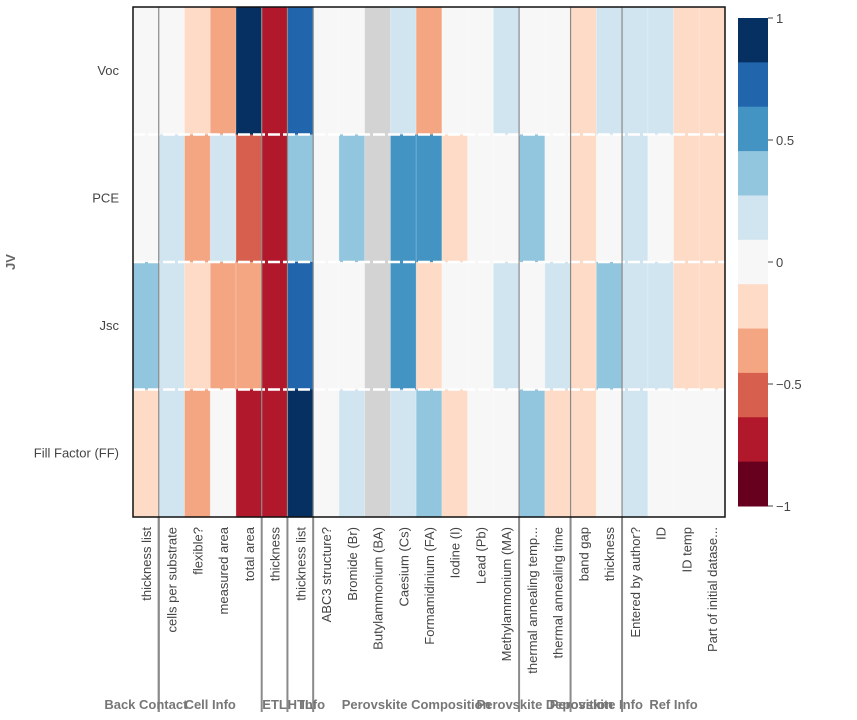  Describe the element at coordinates (403, 71) in the screenshot. I see `heatmap-cell: Voc / Caesium (Cs): 0.1` at that location.